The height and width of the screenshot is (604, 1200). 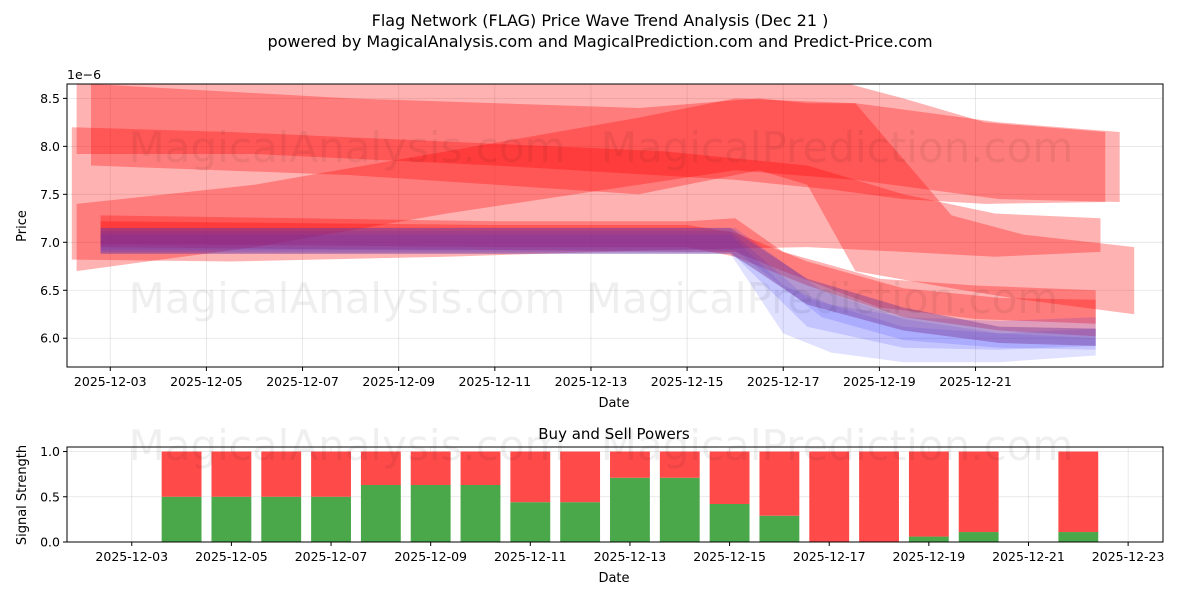 What do you see at coordinates (50, 146) in the screenshot?
I see `top-y-tick-label: 8.0` at bounding box center [50, 146].